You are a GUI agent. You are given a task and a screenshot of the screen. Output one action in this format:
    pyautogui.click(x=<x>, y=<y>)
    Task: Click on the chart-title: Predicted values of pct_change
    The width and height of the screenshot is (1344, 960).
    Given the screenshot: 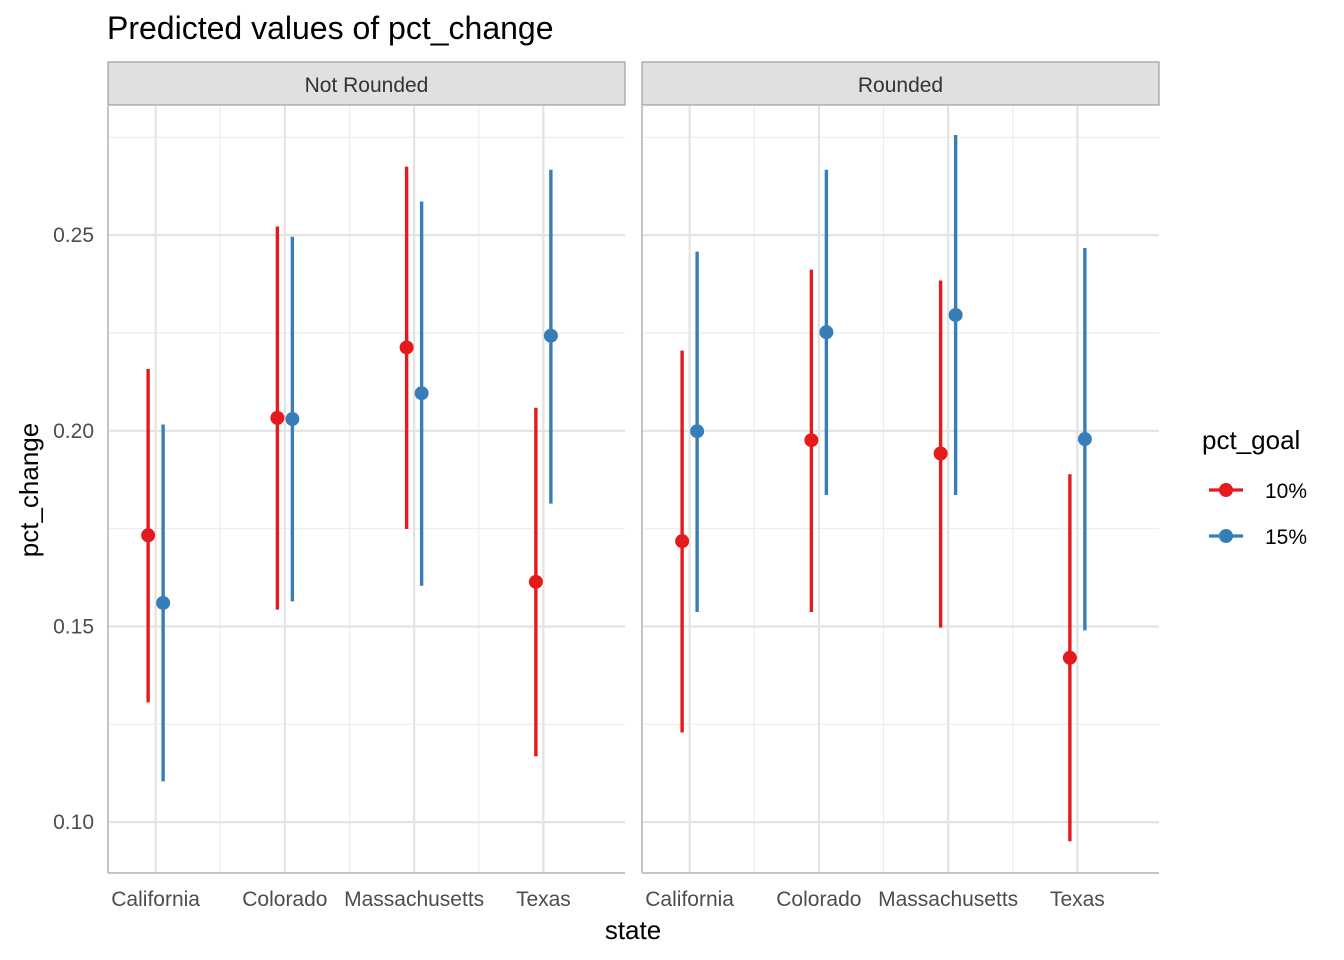 What is the action you would take?
    pyautogui.click(x=330, y=28)
    